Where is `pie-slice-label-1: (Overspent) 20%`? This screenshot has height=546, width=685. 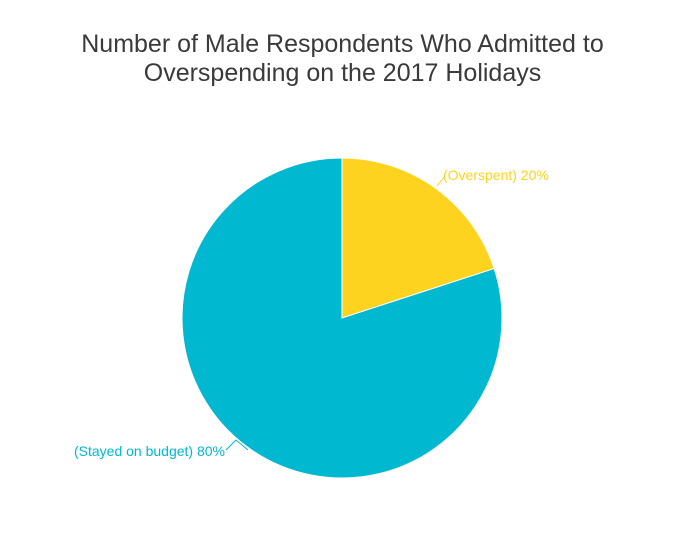 pie-slice-label-1: (Overspent) 20% is located at coordinates (496, 175).